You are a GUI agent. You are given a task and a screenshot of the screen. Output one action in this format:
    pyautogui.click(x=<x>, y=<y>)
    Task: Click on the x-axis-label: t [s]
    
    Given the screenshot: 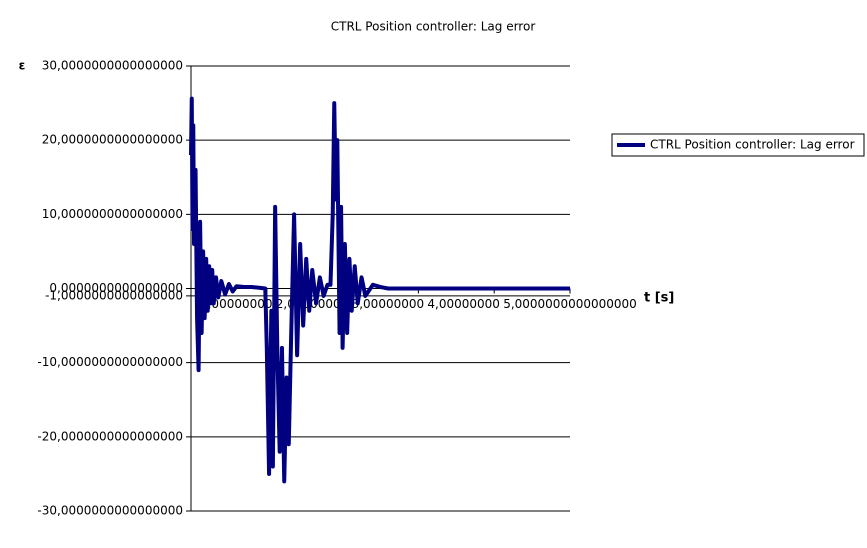 What is the action you would take?
    pyautogui.click(x=659, y=298)
    